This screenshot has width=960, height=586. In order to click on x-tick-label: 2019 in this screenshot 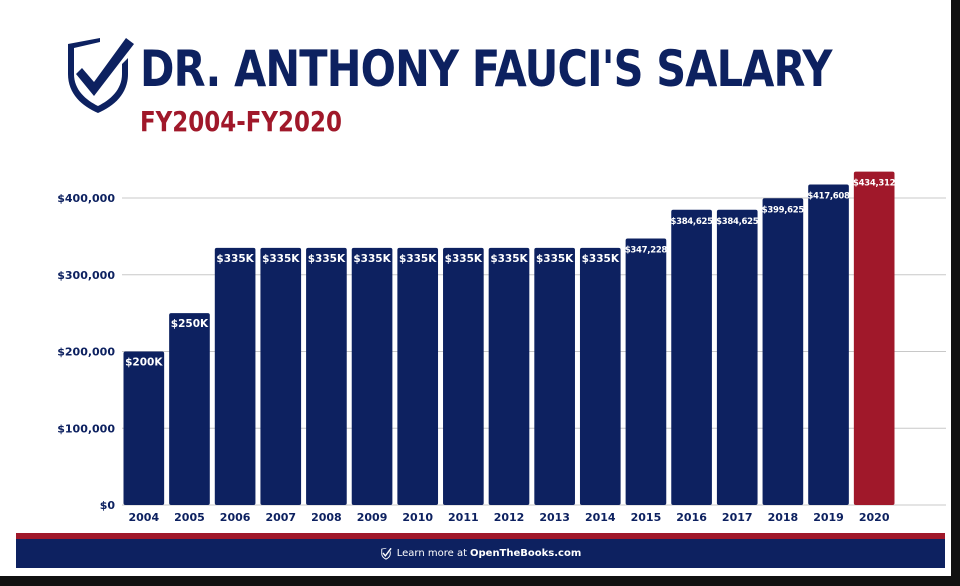, I will do `click(828, 517)`.